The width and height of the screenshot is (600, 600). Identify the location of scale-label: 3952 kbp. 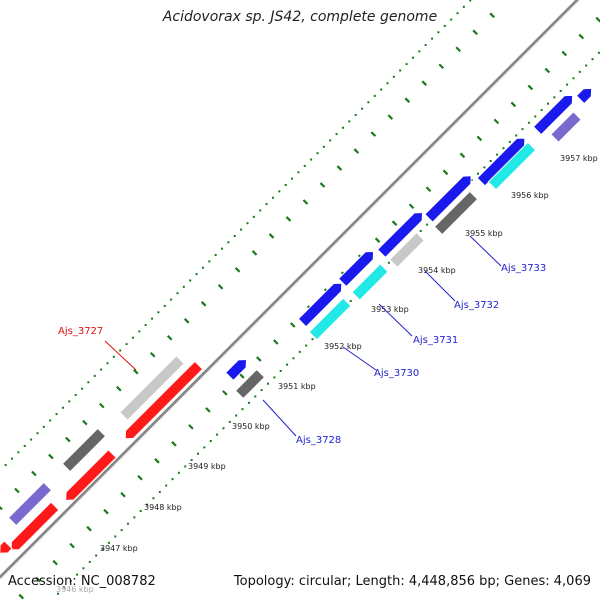
(343, 346).